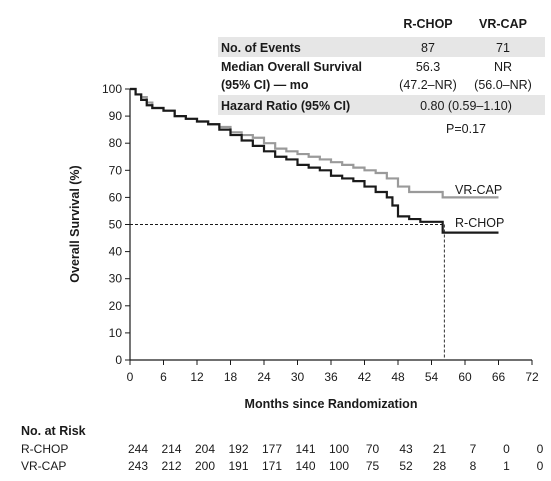 The width and height of the screenshot is (551, 481). Describe the element at coordinates (466, 129) in the screenshot. I see `p-value: P=0.17` at that location.